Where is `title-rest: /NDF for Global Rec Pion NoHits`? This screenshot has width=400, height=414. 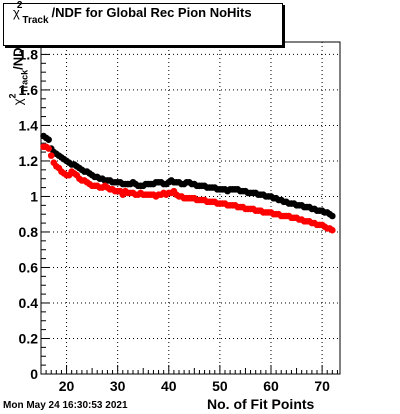
title-rest: /NDF for Global Rec Pion NoHits is located at coordinates (151, 12).